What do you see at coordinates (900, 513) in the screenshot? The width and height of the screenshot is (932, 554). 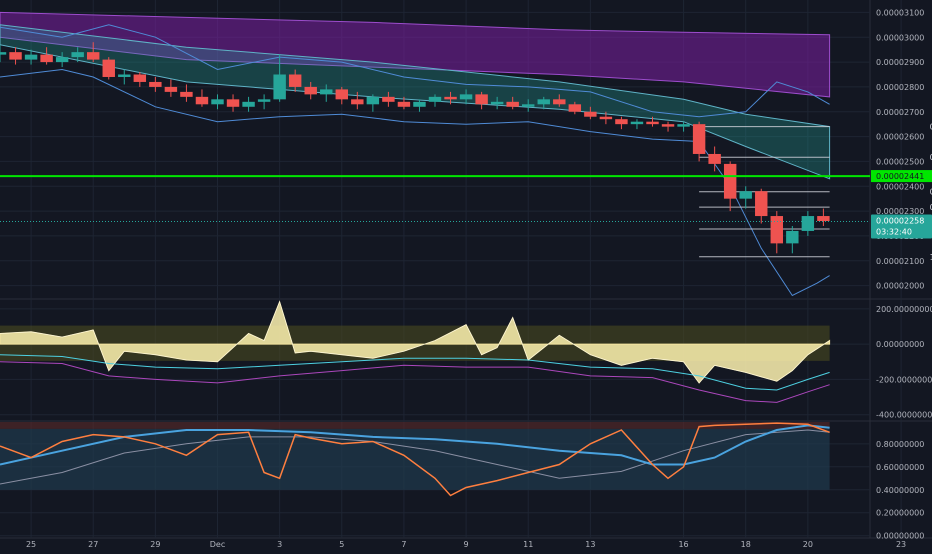 I see `ratio-tick-label: 0.20000000` at bounding box center [900, 513].